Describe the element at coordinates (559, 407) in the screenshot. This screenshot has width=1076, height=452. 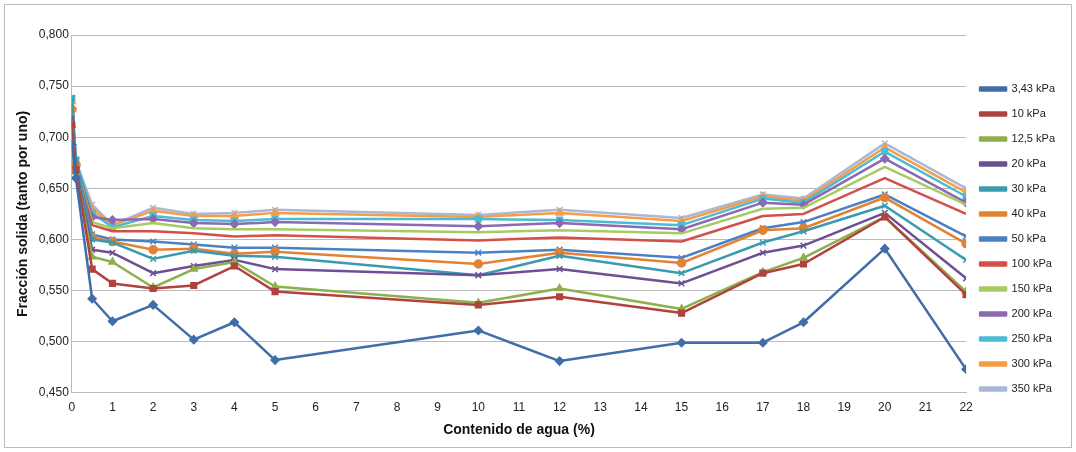
I see `x-tick-label: 12` at that location.